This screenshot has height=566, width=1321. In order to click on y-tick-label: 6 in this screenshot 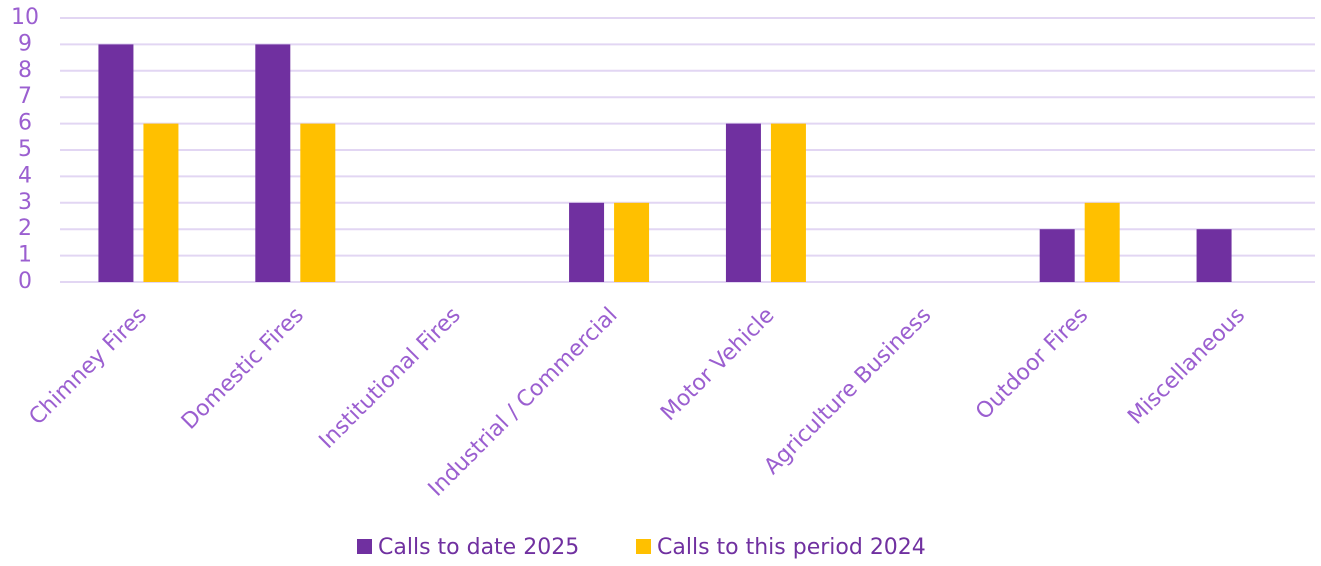, I will do `click(25, 123)`.